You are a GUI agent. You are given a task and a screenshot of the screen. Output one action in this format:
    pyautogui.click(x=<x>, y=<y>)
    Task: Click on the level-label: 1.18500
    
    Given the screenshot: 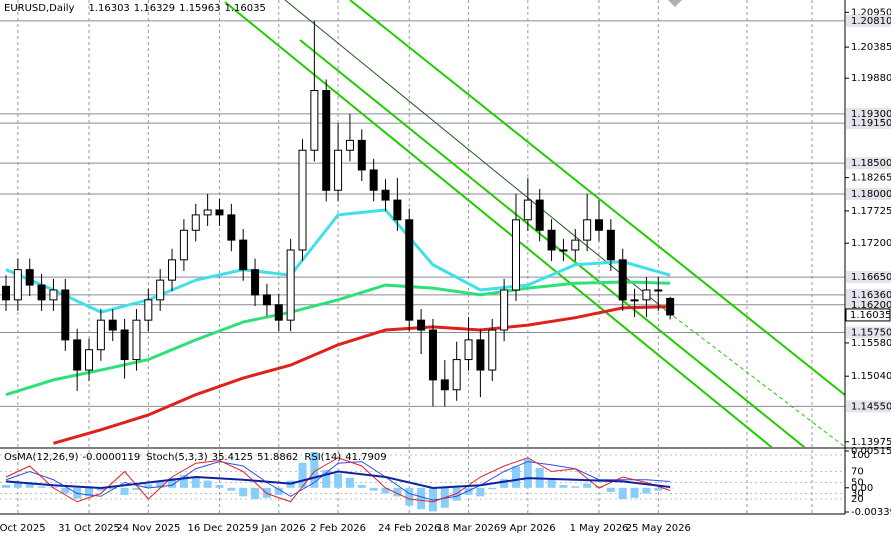 What is the action you would take?
    pyautogui.click(x=871, y=163)
    